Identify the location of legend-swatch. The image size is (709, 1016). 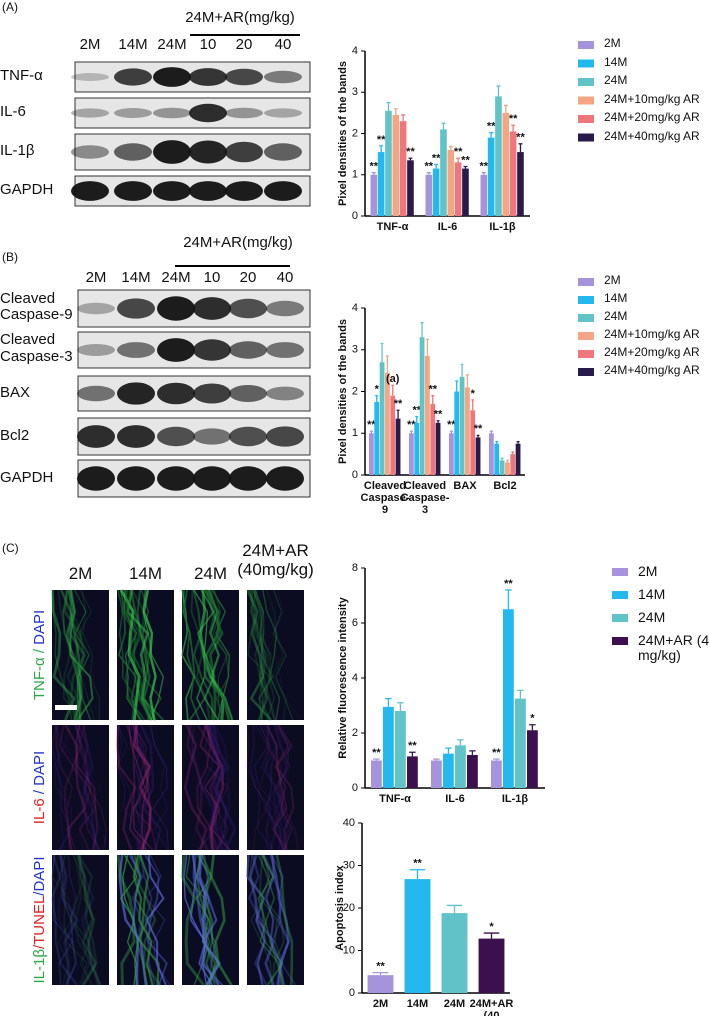
(586, 137).